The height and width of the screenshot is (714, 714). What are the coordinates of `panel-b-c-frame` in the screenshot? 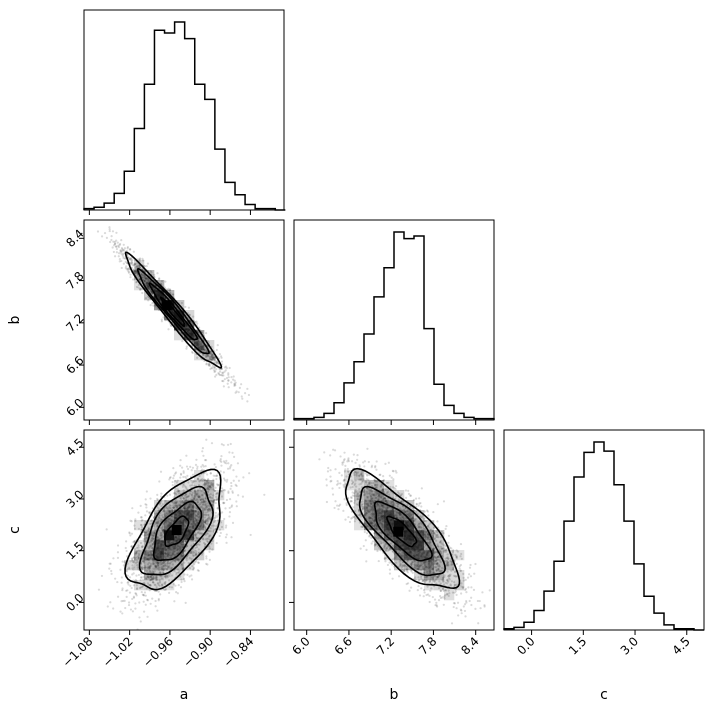 It's located at (394, 530).